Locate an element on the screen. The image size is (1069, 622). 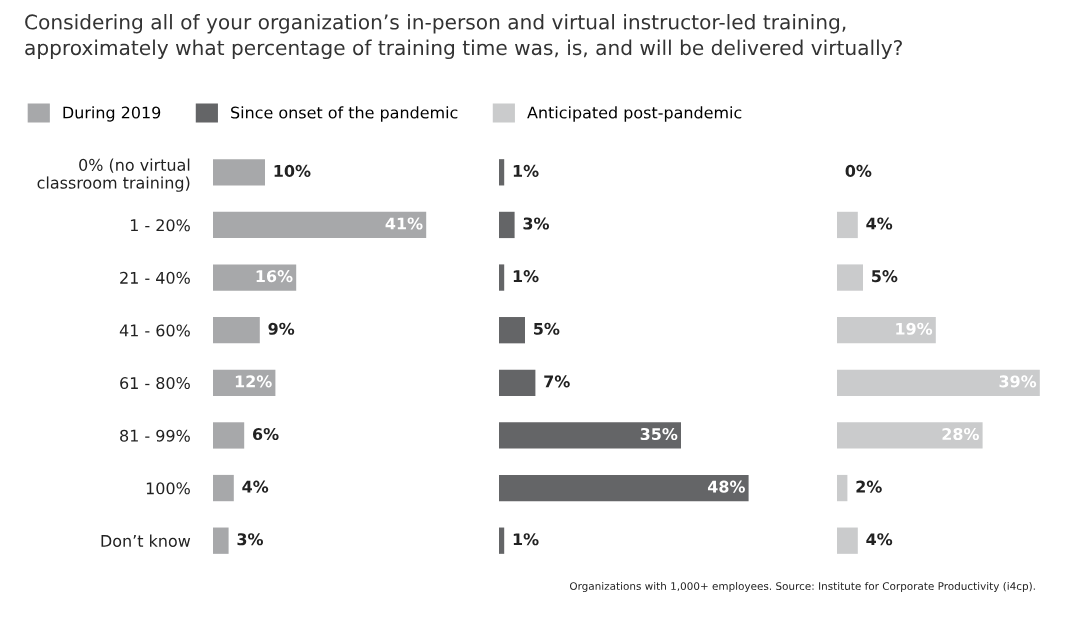
chart-title: Considering all of your organization’s in-person and virtual instructor-led training, approximately what percentage of training time was, is, and will be delivered virtually? is located at coordinates (463, 37).